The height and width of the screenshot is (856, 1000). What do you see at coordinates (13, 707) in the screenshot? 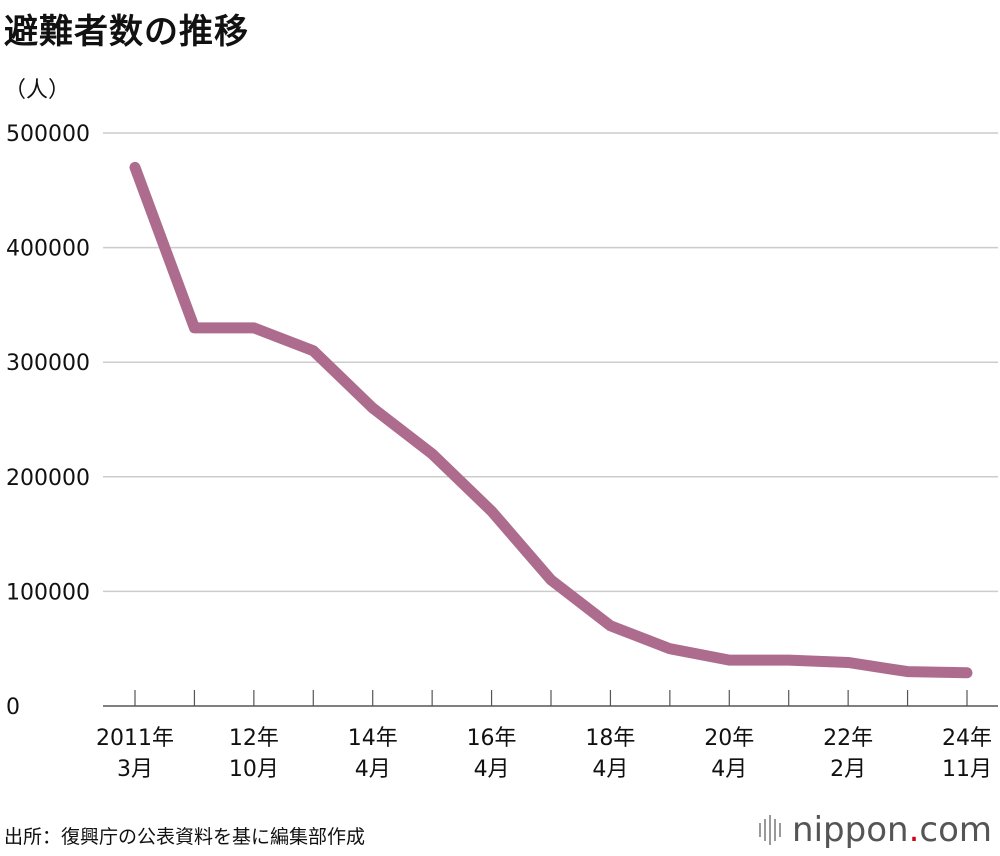
I see `y-tick-label: 0` at bounding box center [13, 707].